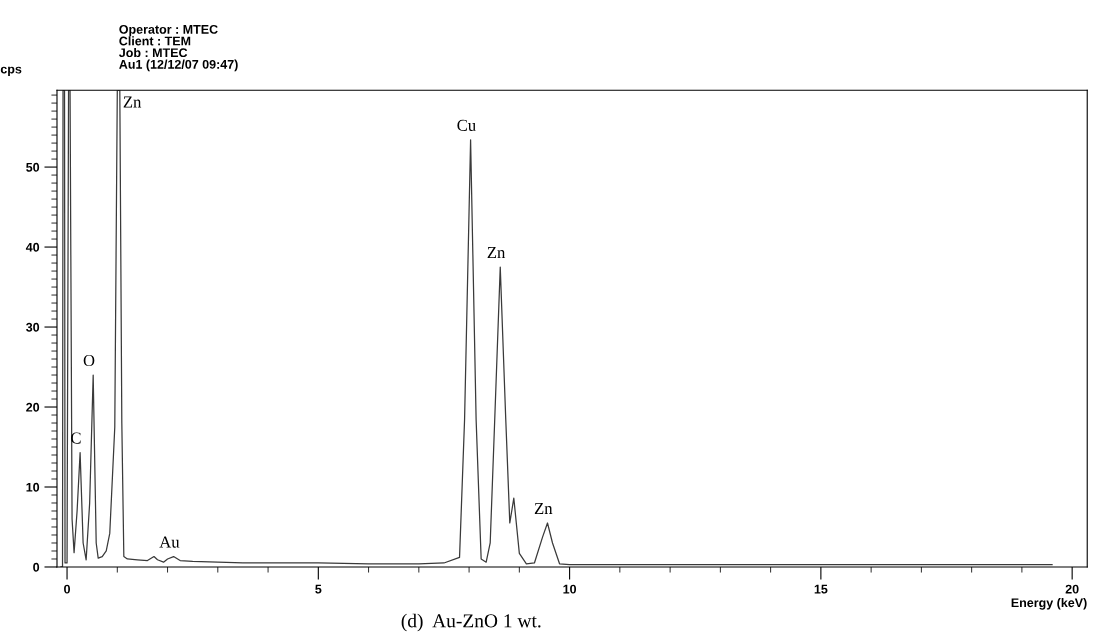 The height and width of the screenshot is (639, 1096). I want to click on x-axis-title: Energy (keV), so click(1049, 603).